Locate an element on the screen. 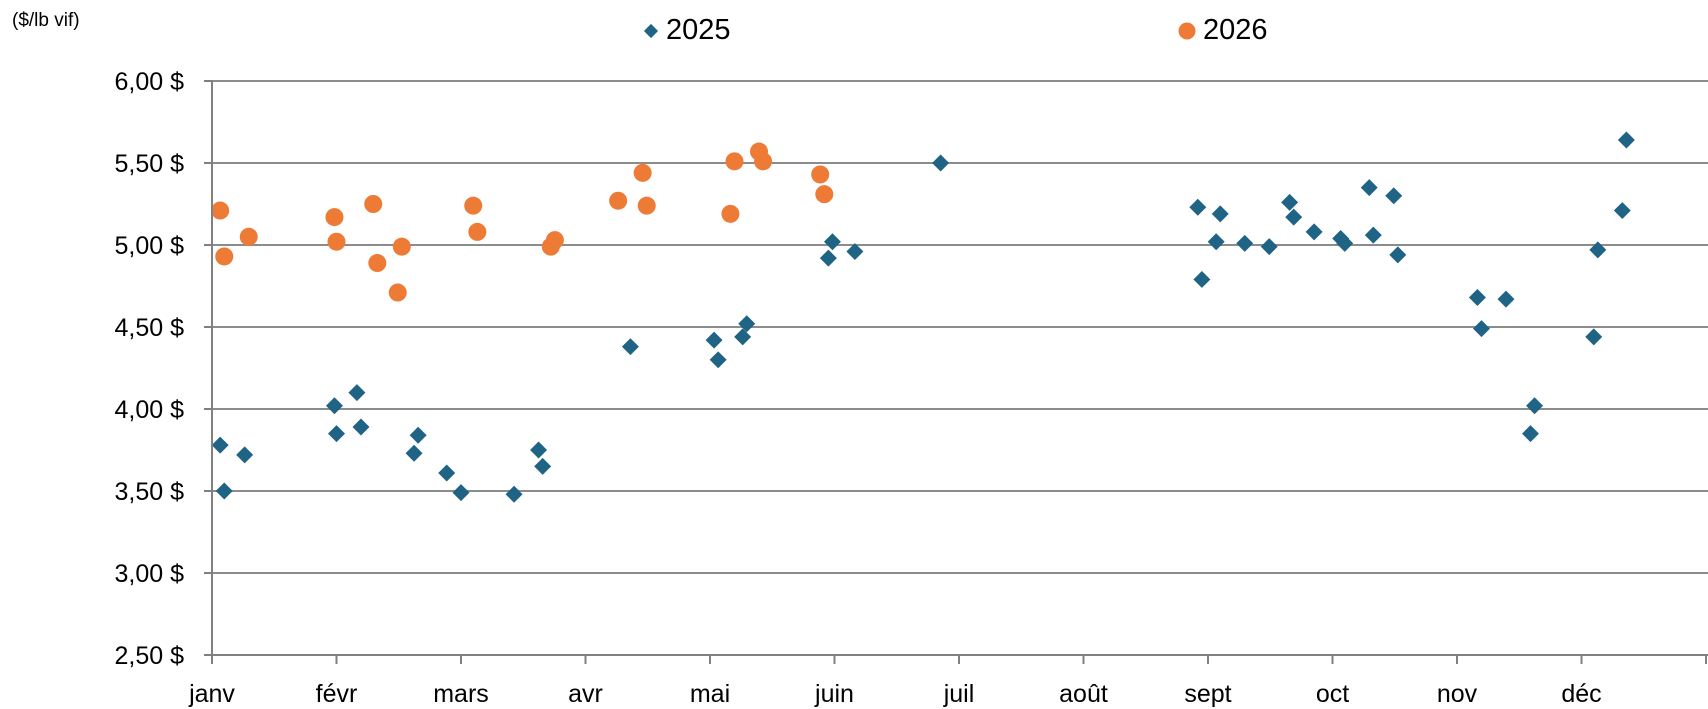 The image size is (1708, 709). x-tick-label: sept is located at coordinates (1207, 694).